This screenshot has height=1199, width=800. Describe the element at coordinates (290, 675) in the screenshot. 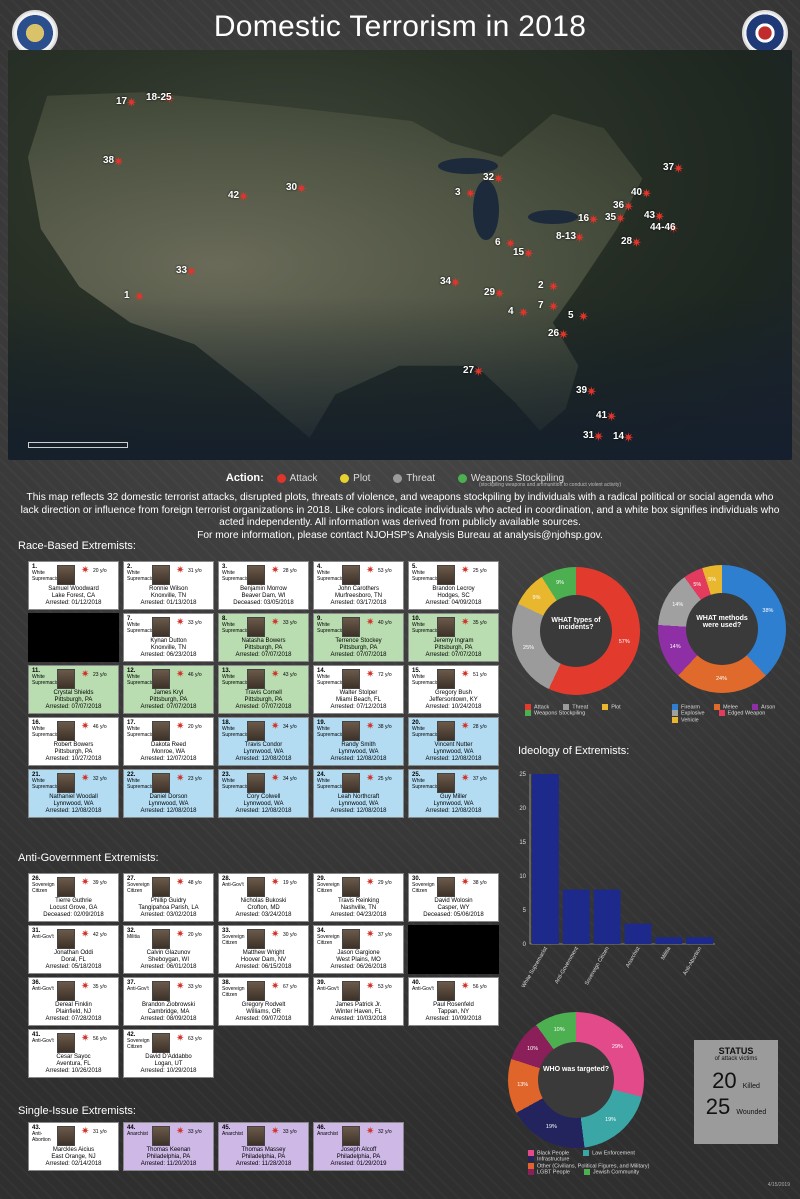

I see `card-age: 43 y/o` at that location.